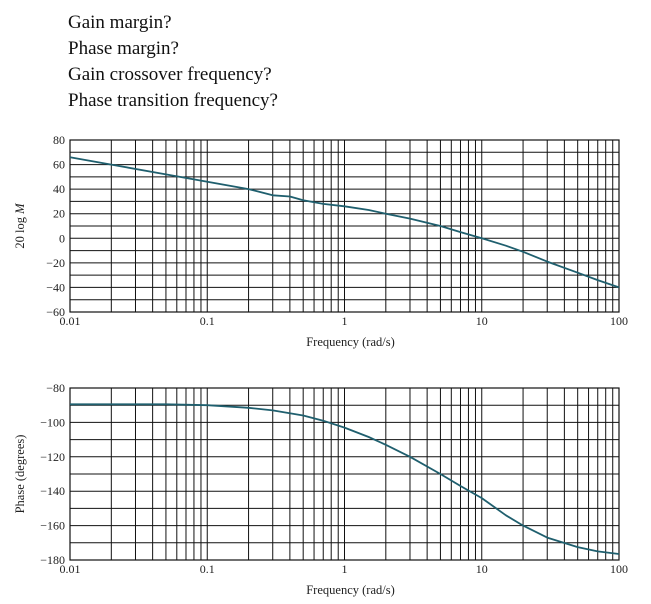  Describe the element at coordinates (52, 422) in the screenshot. I see `phase-y-tick-label: −100` at that location.